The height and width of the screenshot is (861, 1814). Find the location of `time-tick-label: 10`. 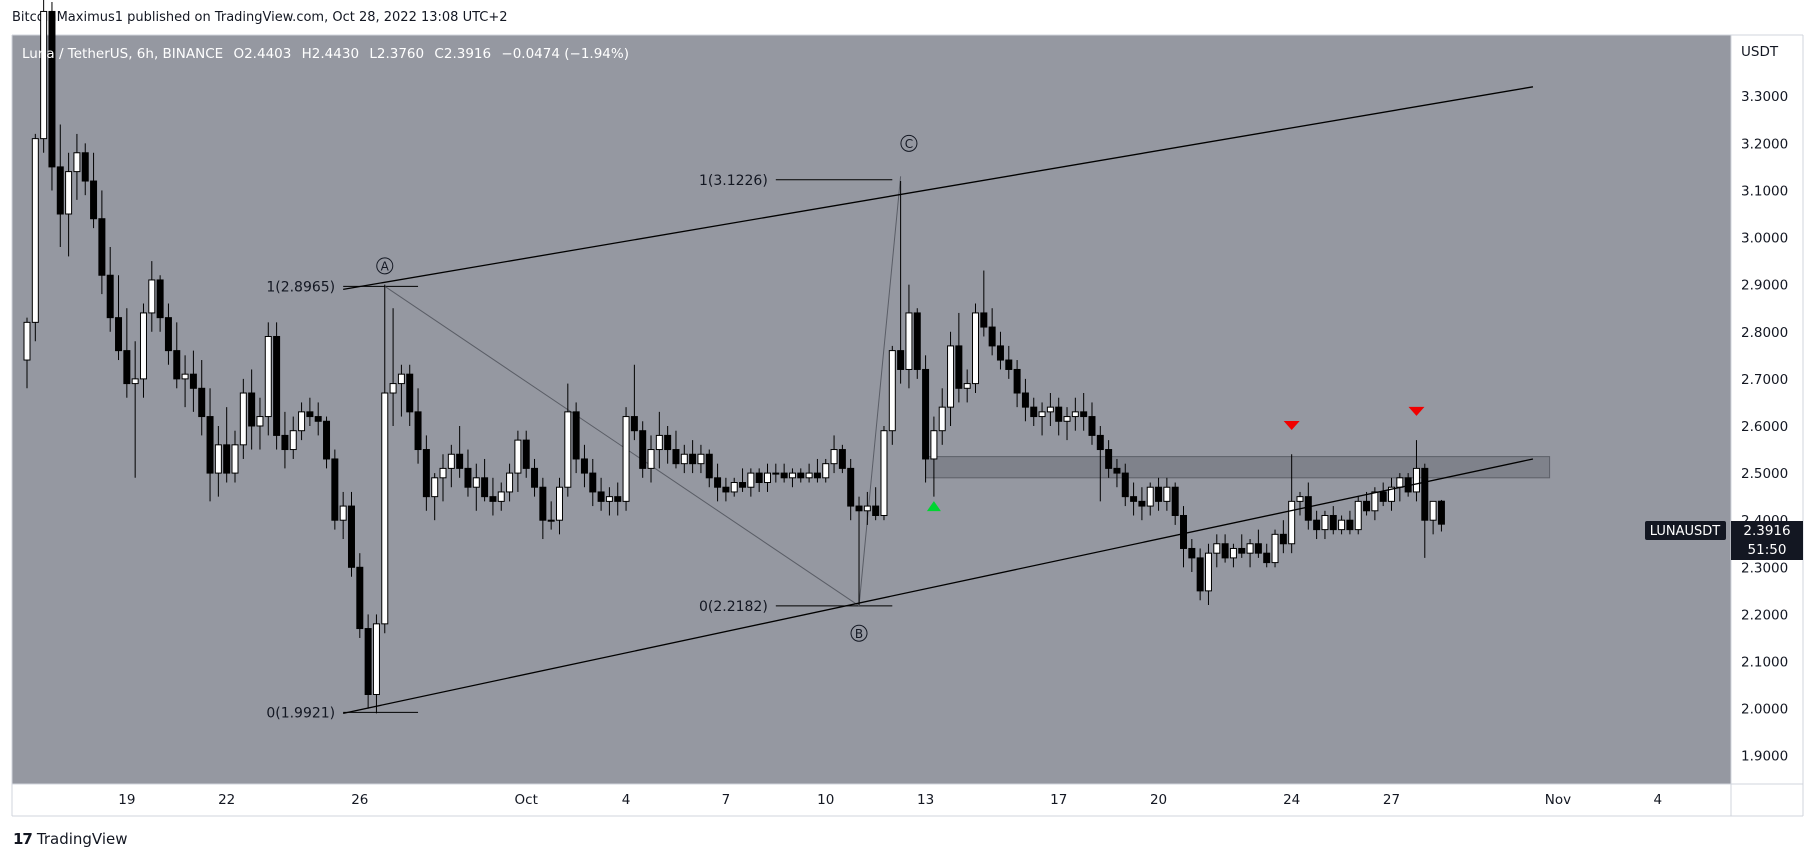

time-tick-label: 10 is located at coordinates (825, 800).